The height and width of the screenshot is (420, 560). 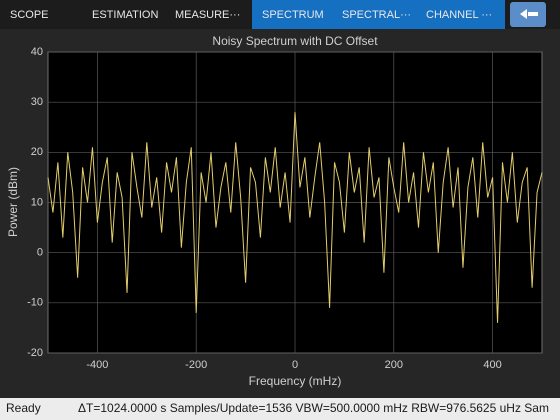 What do you see at coordinates (295, 365) in the screenshot?
I see `x-tick-label: 0` at bounding box center [295, 365].